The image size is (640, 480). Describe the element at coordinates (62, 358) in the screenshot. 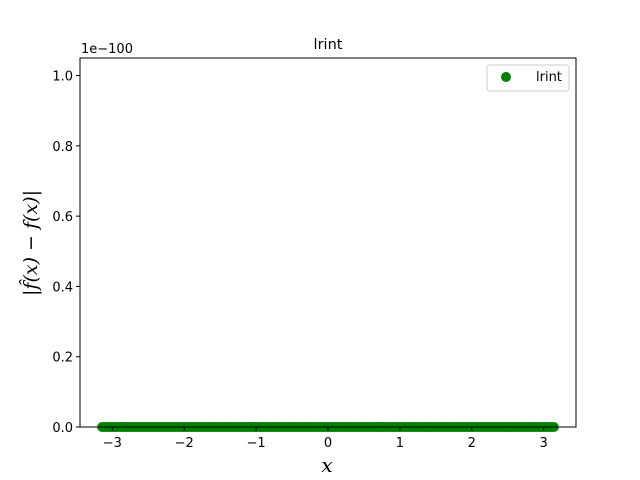

I see `y-tick-label: 0.2` at that location.